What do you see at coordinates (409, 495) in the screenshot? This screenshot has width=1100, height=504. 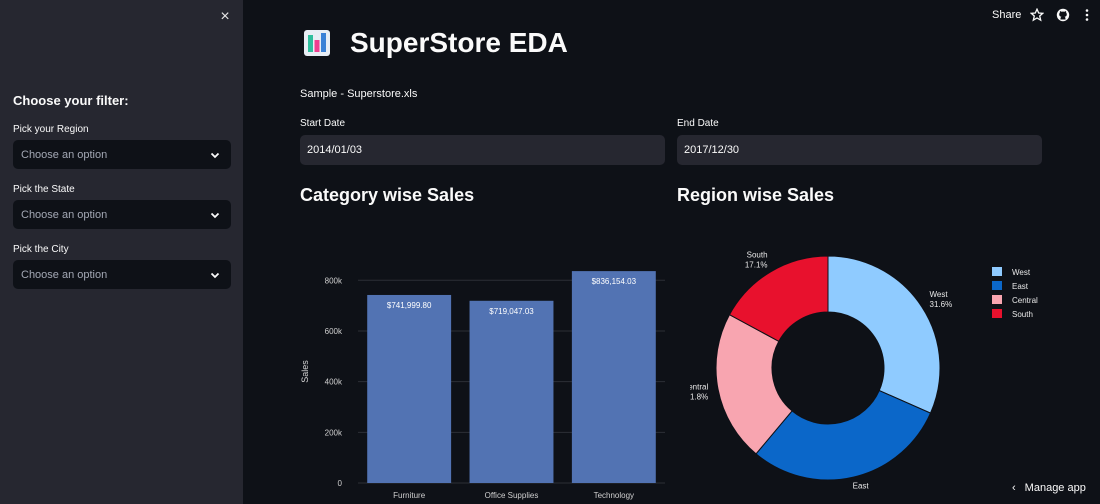 I see `x-tick-label: Furniture` at bounding box center [409, 495].